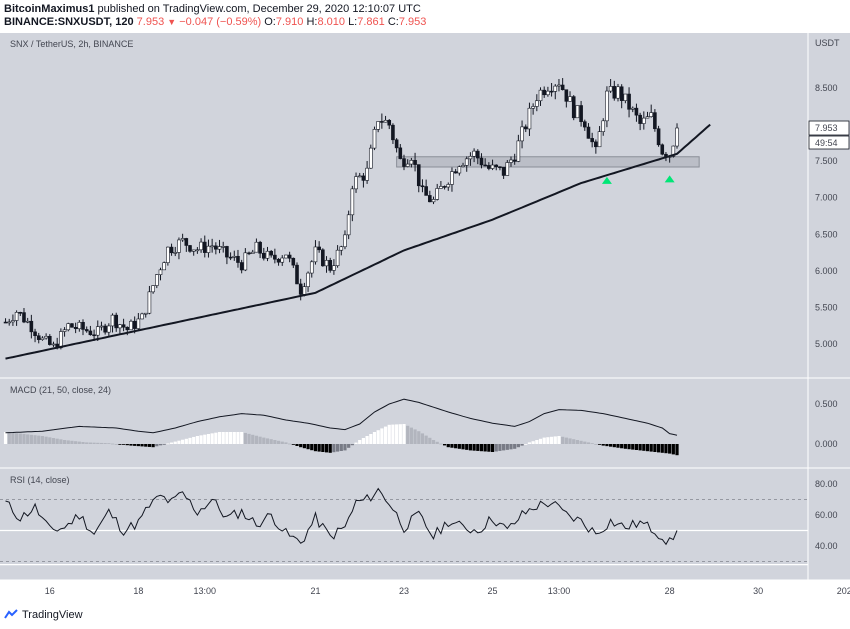 This screenshot has width=850, height=629. Describe the element at coordinates (826, 88) in the screenshot. I see `price-tick-label: 8.500` at that location.